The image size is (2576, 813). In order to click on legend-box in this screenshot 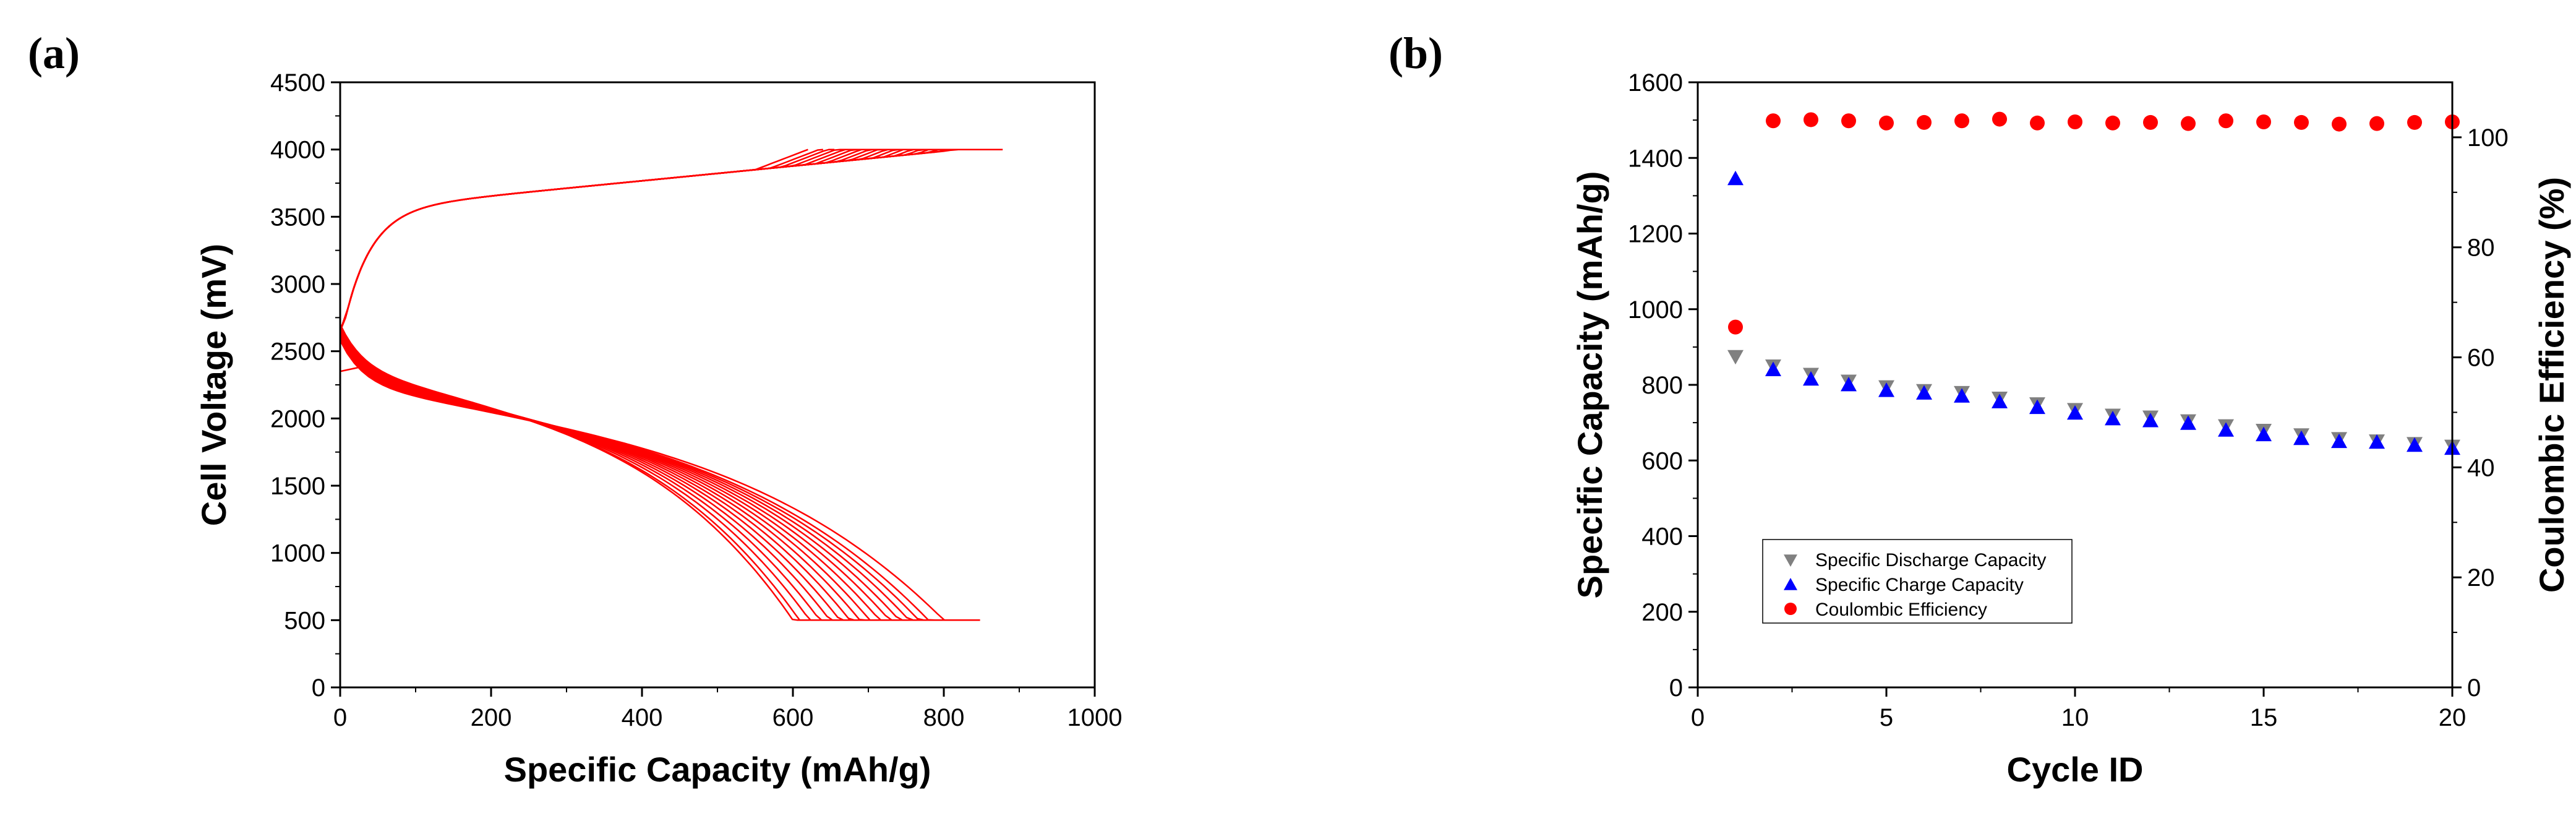, I will do `click(1917, 581)`.